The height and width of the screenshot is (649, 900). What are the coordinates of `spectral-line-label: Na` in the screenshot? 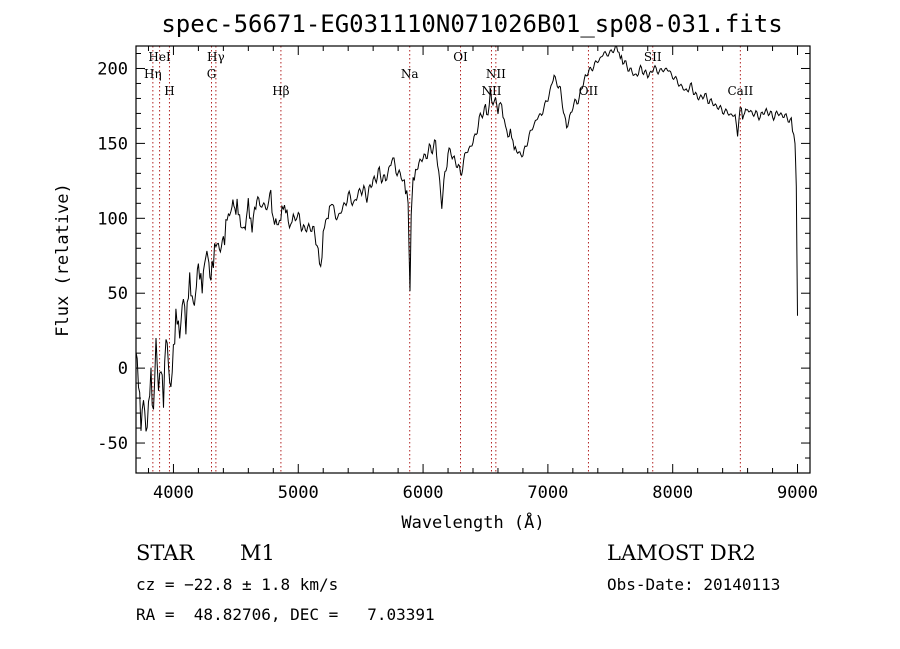 It's located at (410, 74).